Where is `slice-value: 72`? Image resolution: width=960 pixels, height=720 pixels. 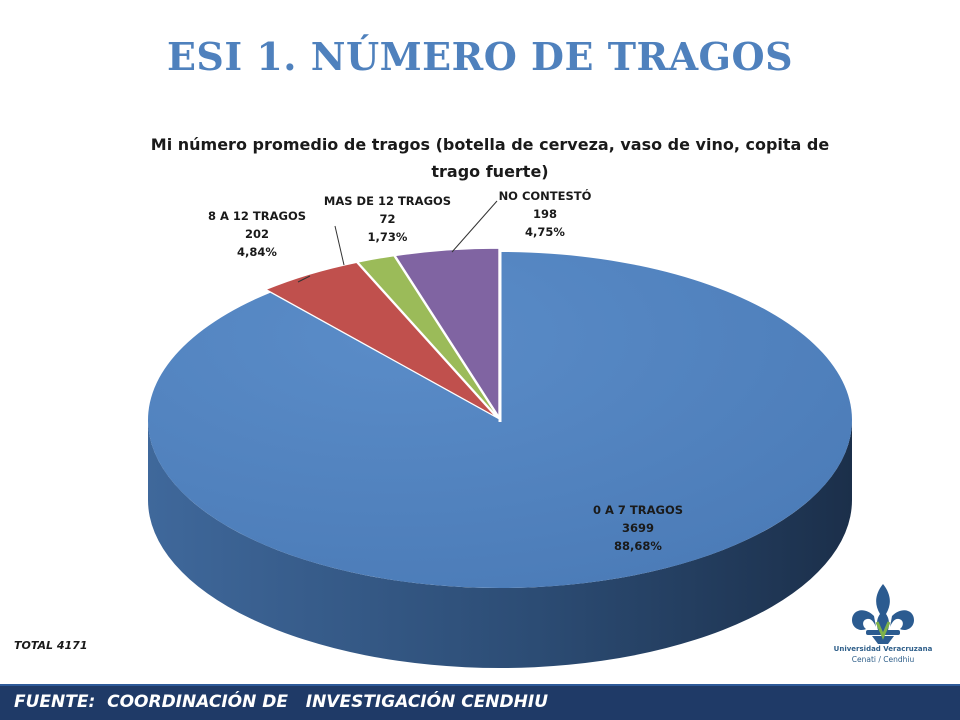
slice-value: 72 is located at coordinates (387, 219).